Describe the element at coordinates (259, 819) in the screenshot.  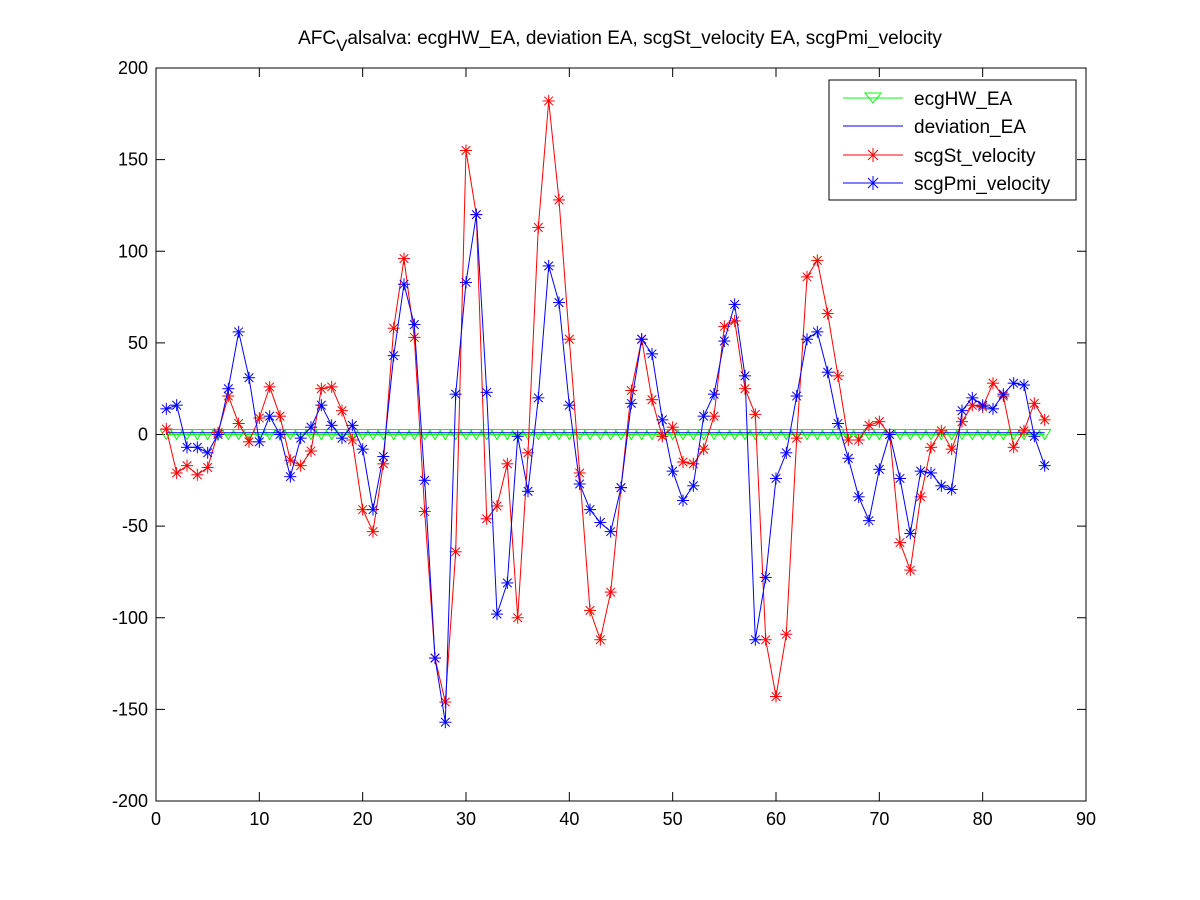
I see `x-tick-label: 10` at that location.